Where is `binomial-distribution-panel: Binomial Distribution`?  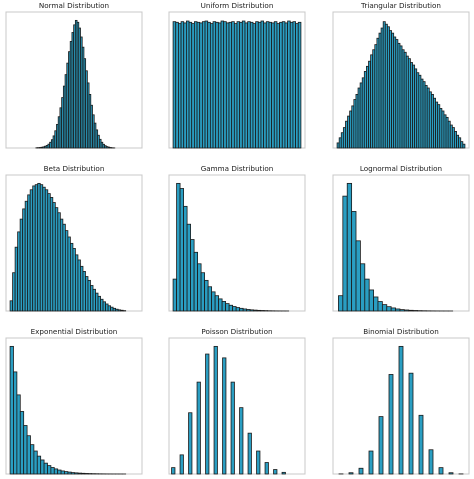
binomial-distribution-panel: Binomial Distribution is located at coordinates (401, 401).